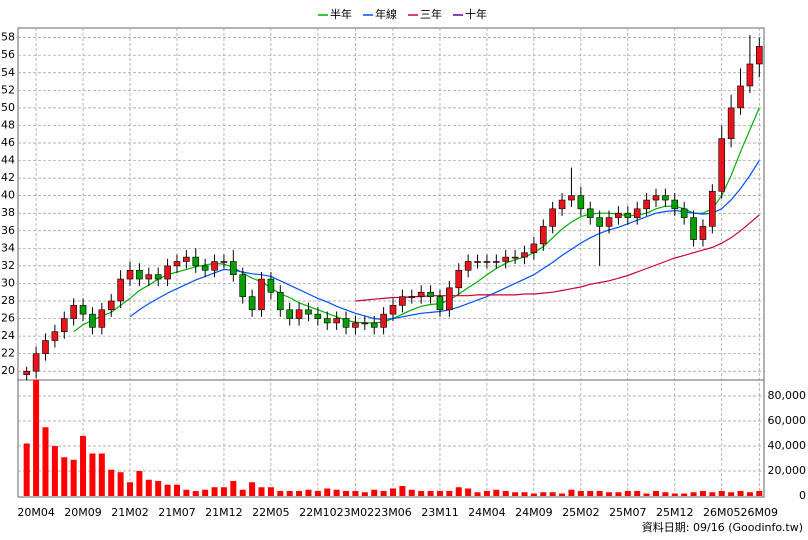 Image resolution: width=808 pixels, height=540 pixels. What do you see at coordinates (787, 470) in the screenshot?
I see `y2-tick-label: 20,000` at bounding box center [787, 470].